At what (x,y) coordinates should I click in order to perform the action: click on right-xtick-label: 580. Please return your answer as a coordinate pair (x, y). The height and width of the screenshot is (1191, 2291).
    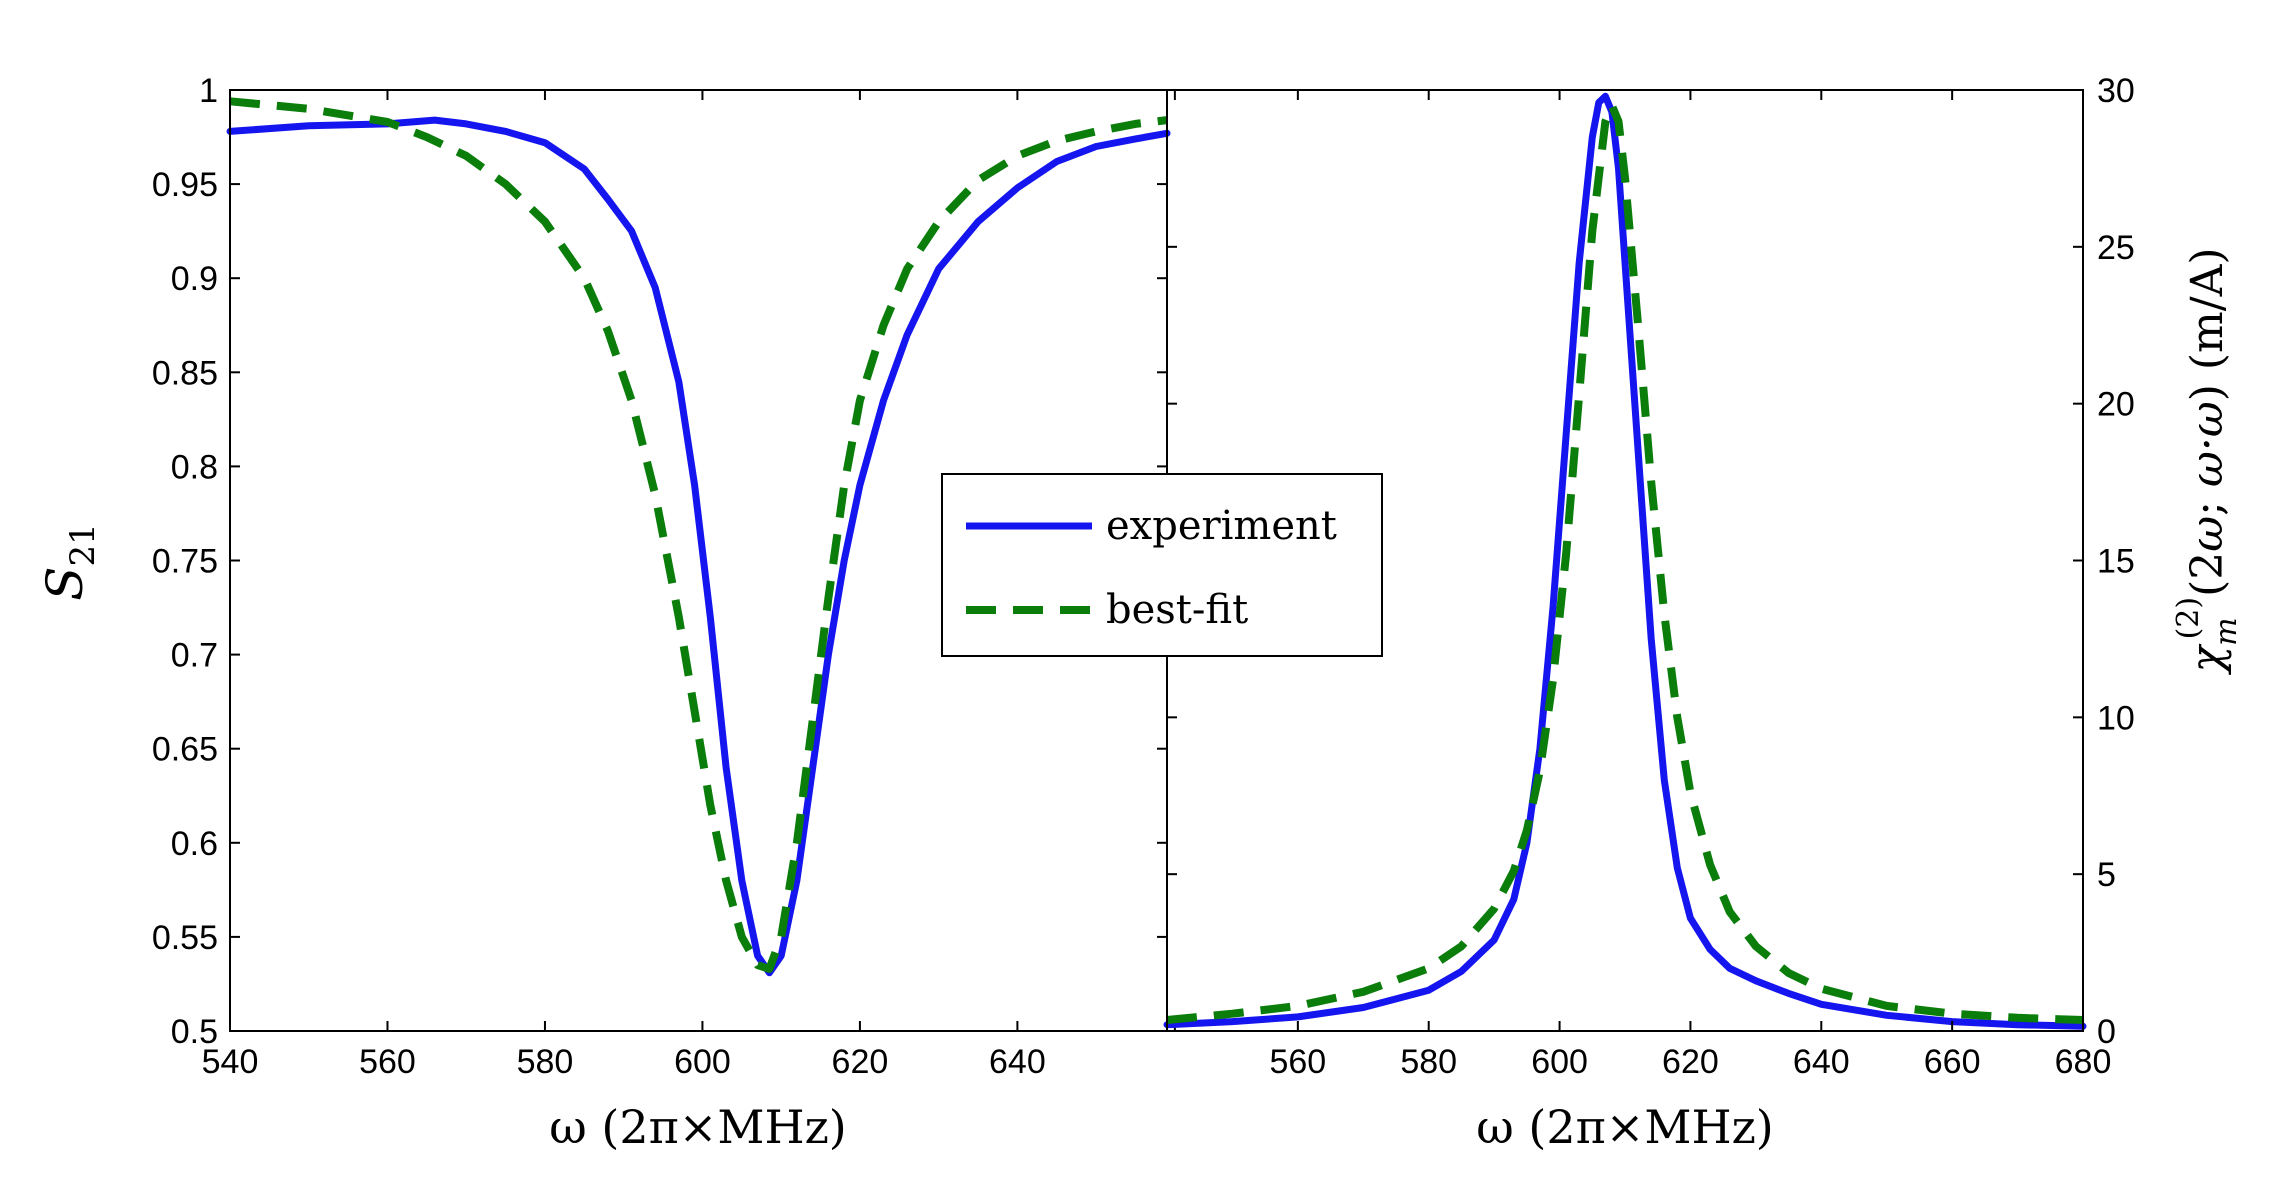
    Looking at the image, I should click on (1428, 1062).